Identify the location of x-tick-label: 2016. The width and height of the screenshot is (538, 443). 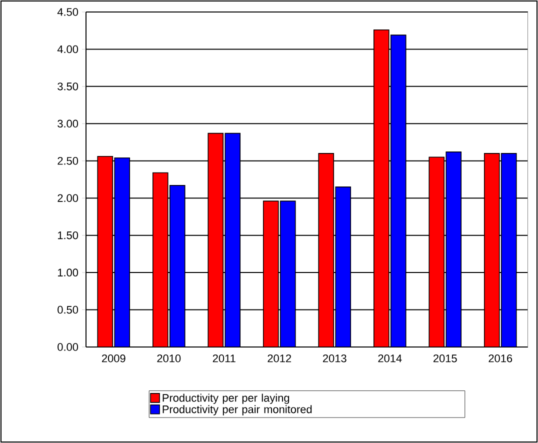
(500, 358).